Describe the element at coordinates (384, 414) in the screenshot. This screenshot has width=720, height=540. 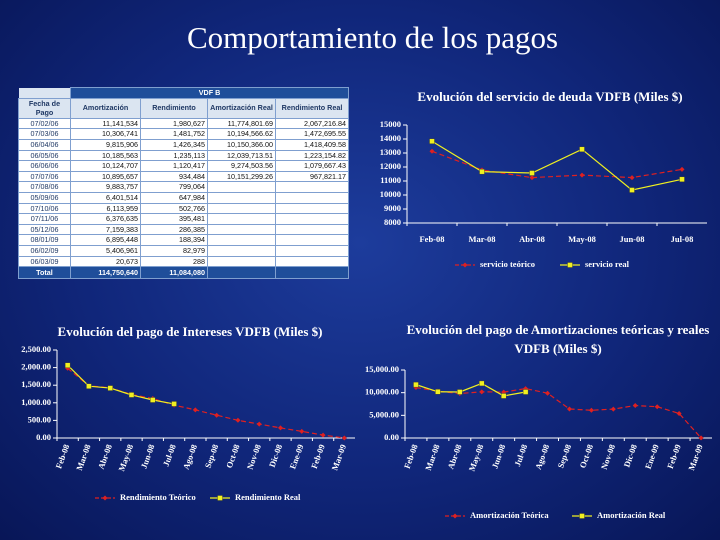
I see `y-tick-label: 5,000.00` at that location.